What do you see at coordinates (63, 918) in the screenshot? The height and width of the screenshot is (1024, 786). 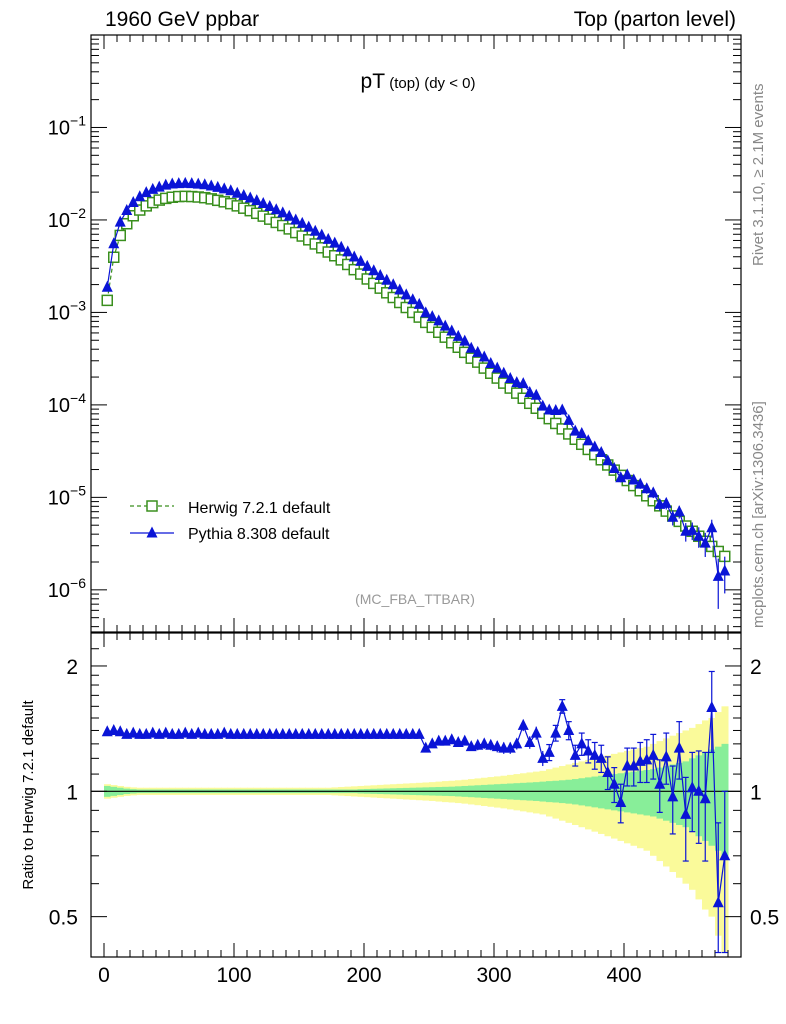 I see `ratio-y-tick-label-left: 0.5` at bounding box center [63, 918].